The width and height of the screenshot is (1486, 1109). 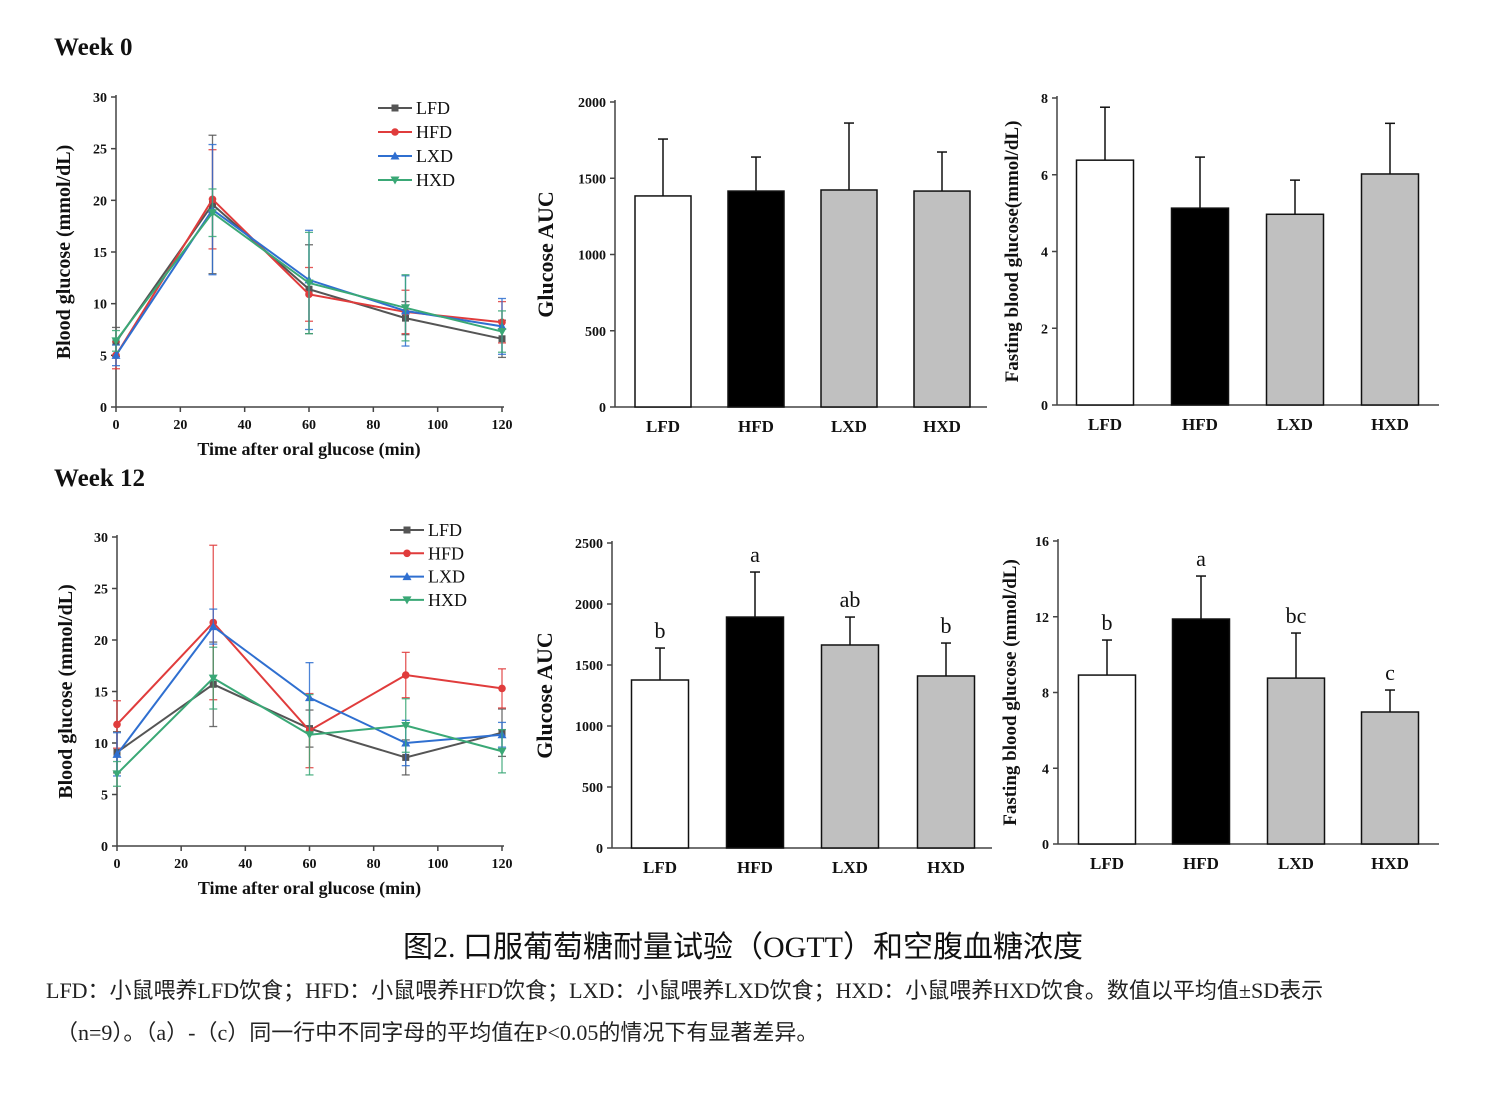 I want to click on legend-item-hxd: HXD, so click(x=416, y=180).